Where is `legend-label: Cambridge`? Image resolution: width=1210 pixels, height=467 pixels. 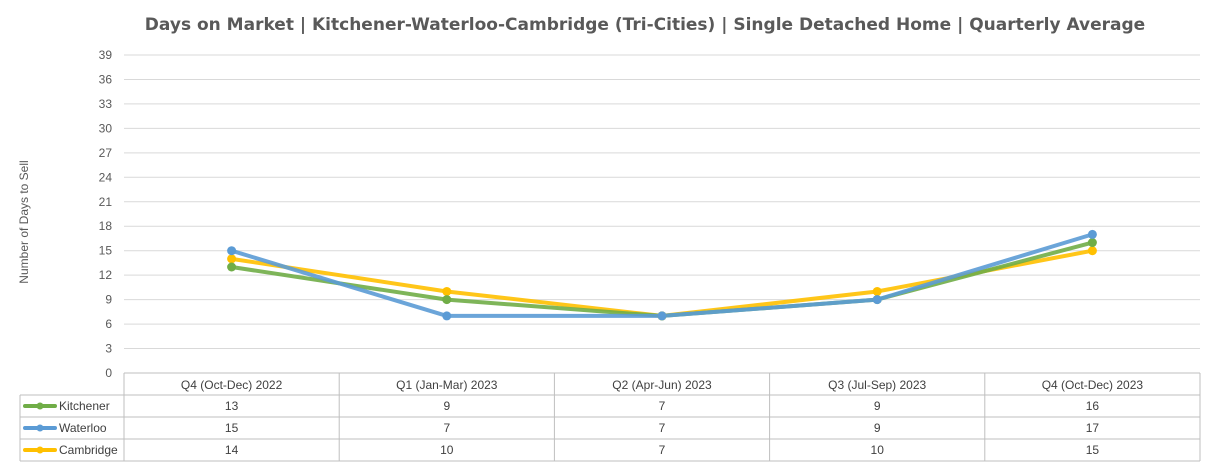 legend-label: Cambridge is located at coordinates (88, 450).